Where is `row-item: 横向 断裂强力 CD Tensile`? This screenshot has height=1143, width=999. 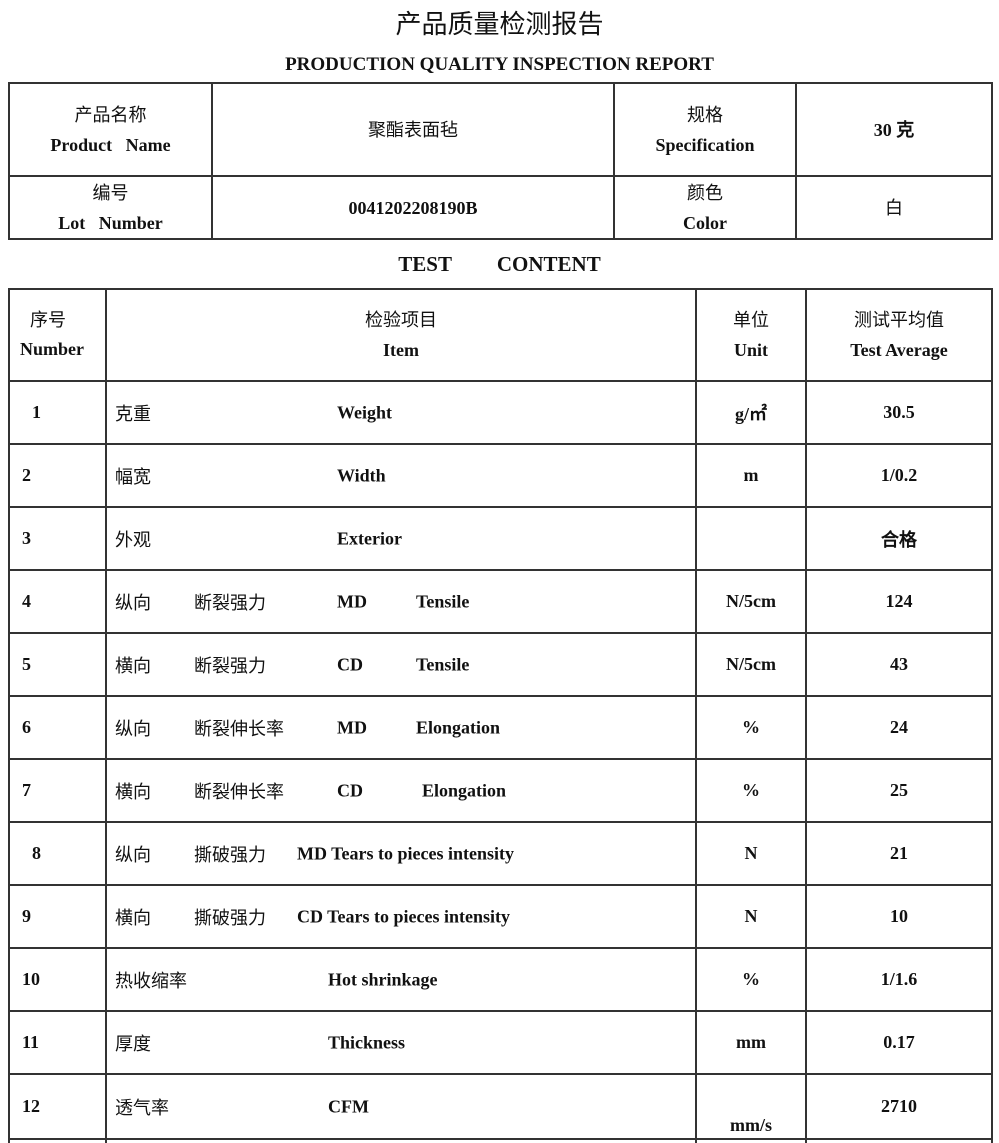
row-item: 横向 断裂强力 CD Tensile is located at coordinates (401, 664).